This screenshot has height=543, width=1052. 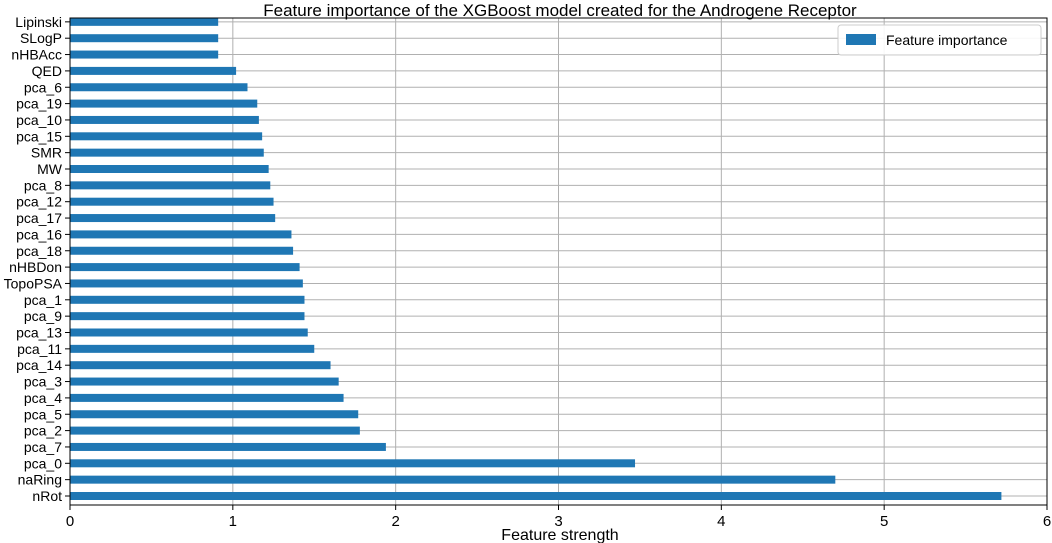 I want to click on y-tick-label: pca_4, so click(x=43, y=398).